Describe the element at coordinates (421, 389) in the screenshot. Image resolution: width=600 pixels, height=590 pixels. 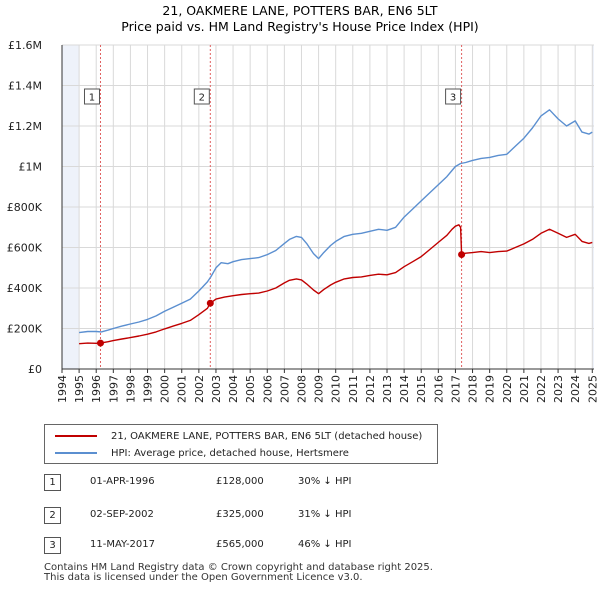
I see `x-tick-label: 2015` at that location.